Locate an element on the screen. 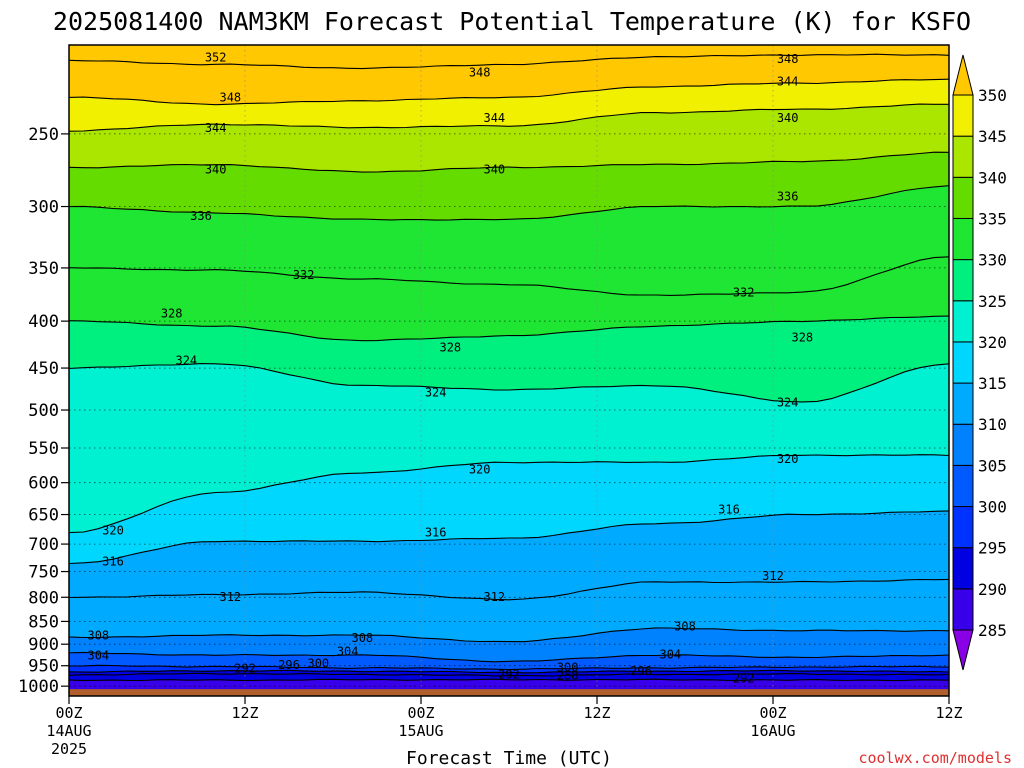 The width and height of the screenshot is (1024, 768). x-axis-label: Forecast Time (UTC) is located at coordinates (509, 758).